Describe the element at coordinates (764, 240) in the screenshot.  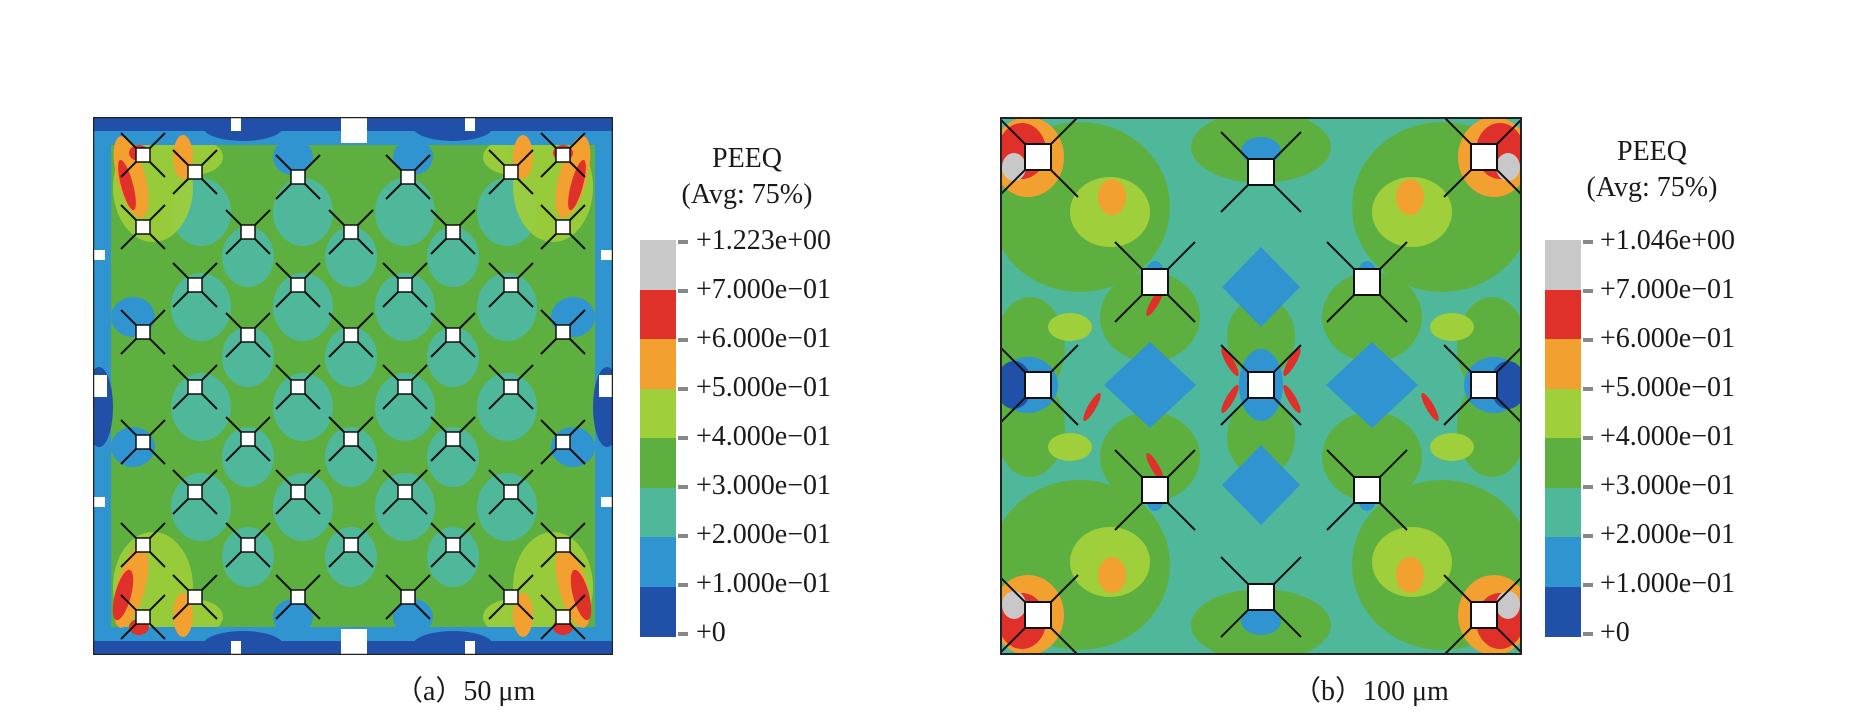
I see `legend-tick-label: +1.223e+00` at that location.